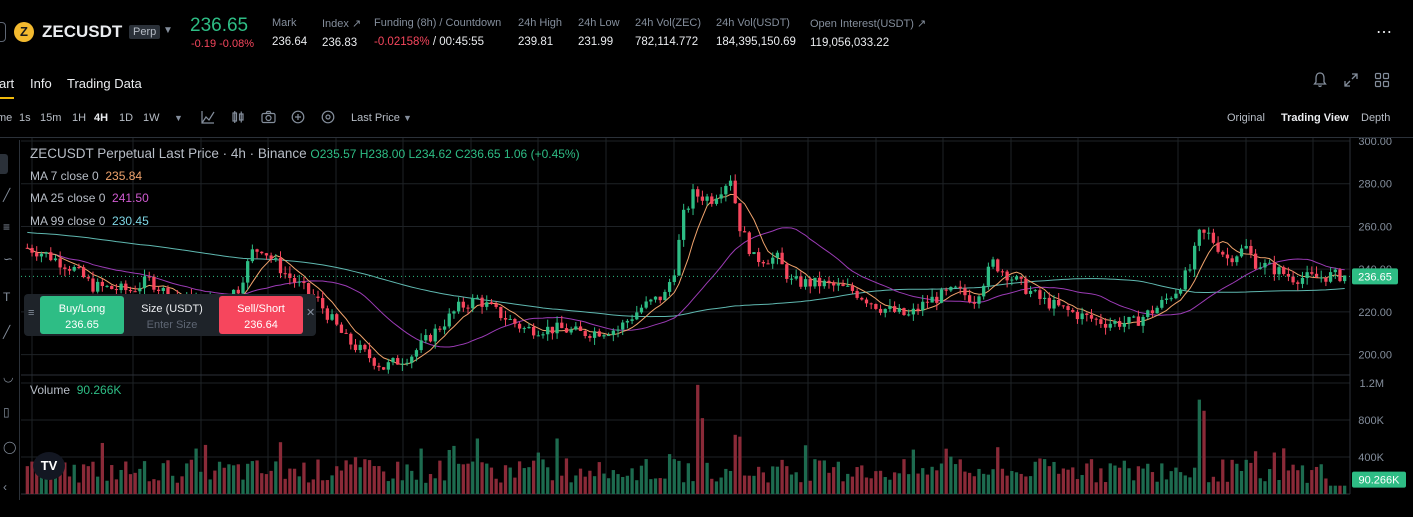 This screenshot has height=517, width=1413. Describe the element at coordinates (41, 83) in the screenshot. I see `tab-info: Info` at that location.